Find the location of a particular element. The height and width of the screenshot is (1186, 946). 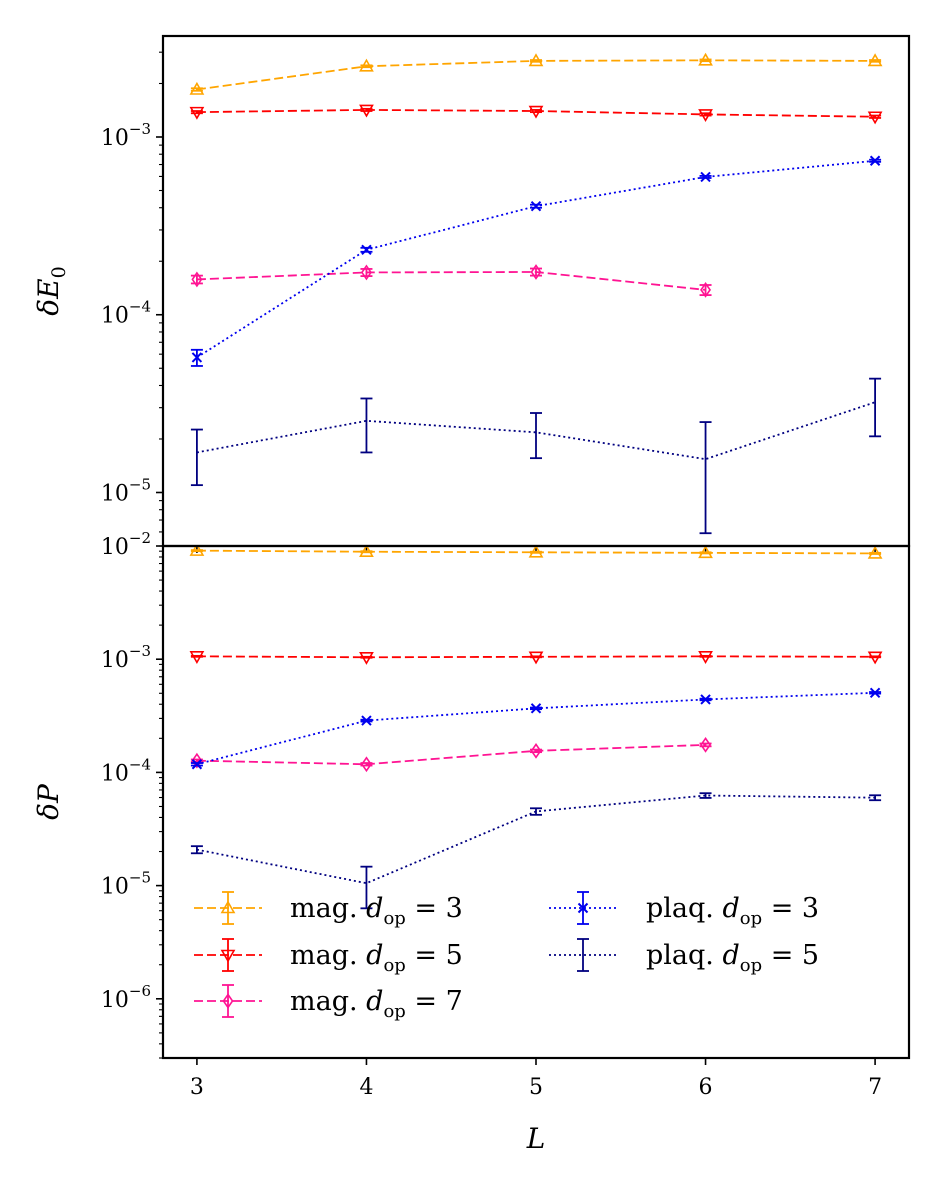

legend-label: plaq. dop = 3 is located at coordinates (732, 911).